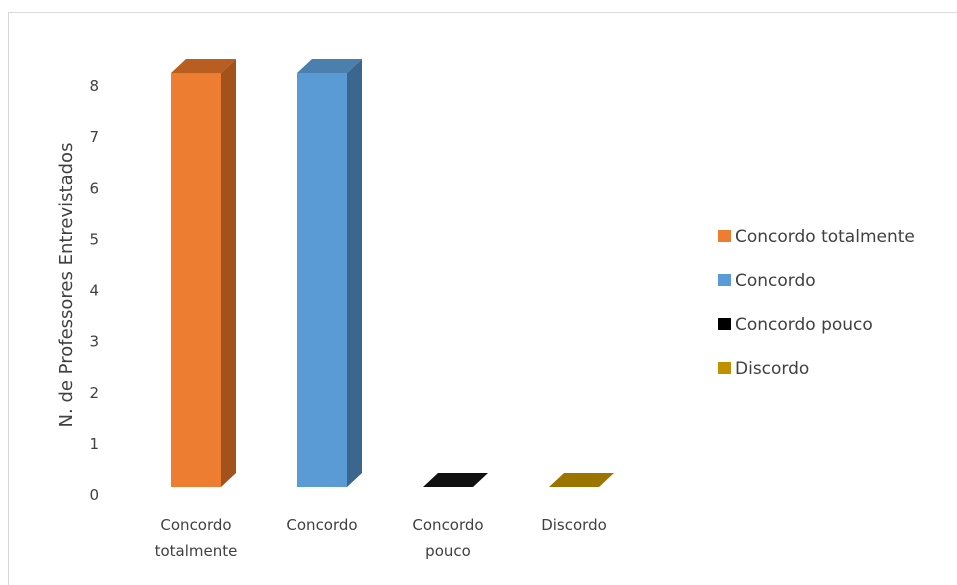 The width and height of the screenshot is (957, 585). What do you see at coordinates (447, 538) in the screenshot?
I see `x-category-label: Concordo pouco` at bounding box center [447, 538].